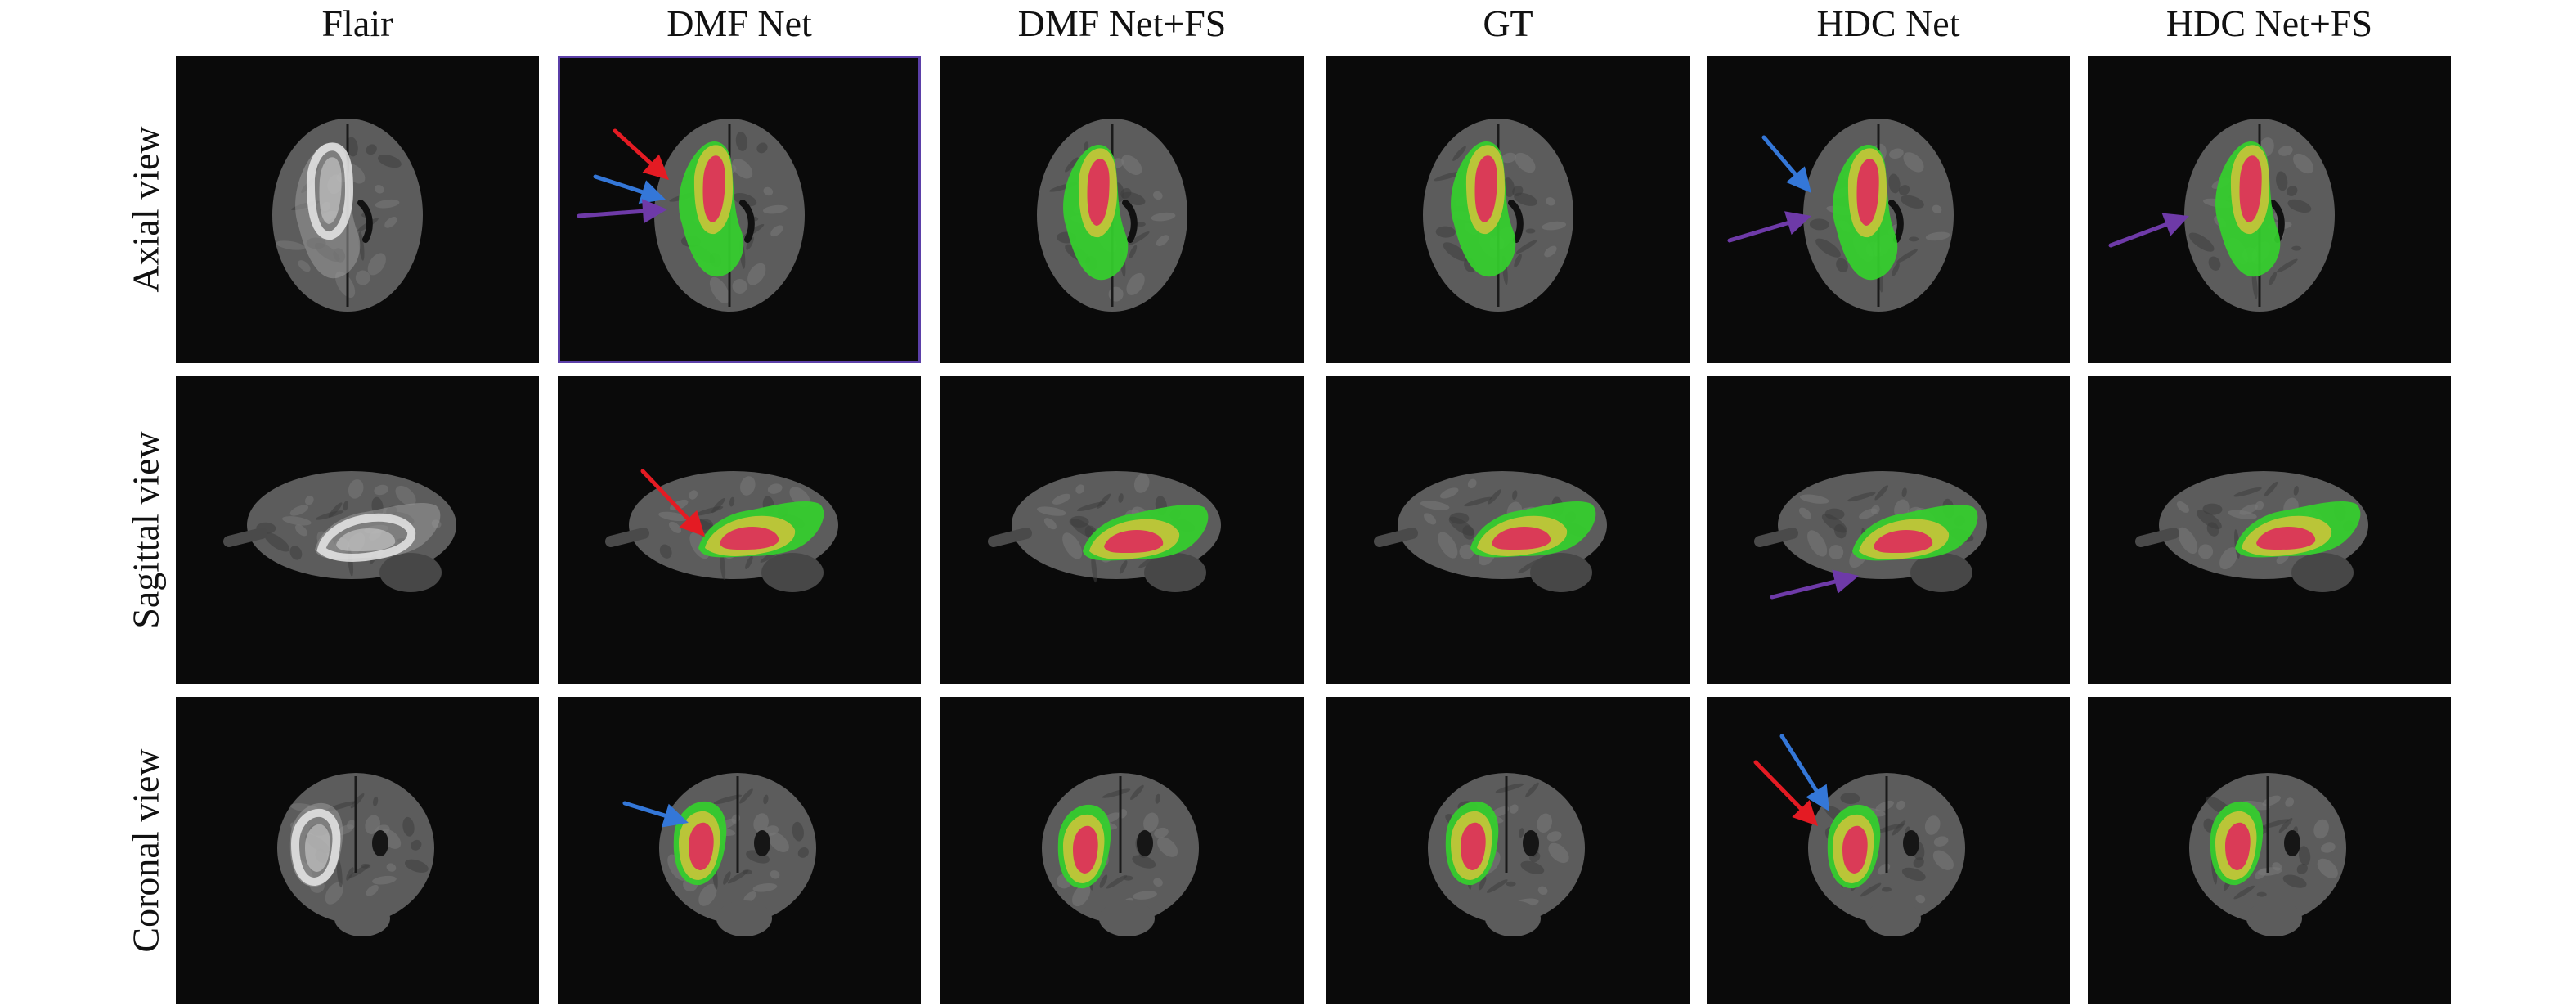 The width and height of the screenshot is (2576, 1006). What do you see at coordinates (145, 850) in the screenshot?
I see `row-label: Coronal view` at bounding box center [145, 850].